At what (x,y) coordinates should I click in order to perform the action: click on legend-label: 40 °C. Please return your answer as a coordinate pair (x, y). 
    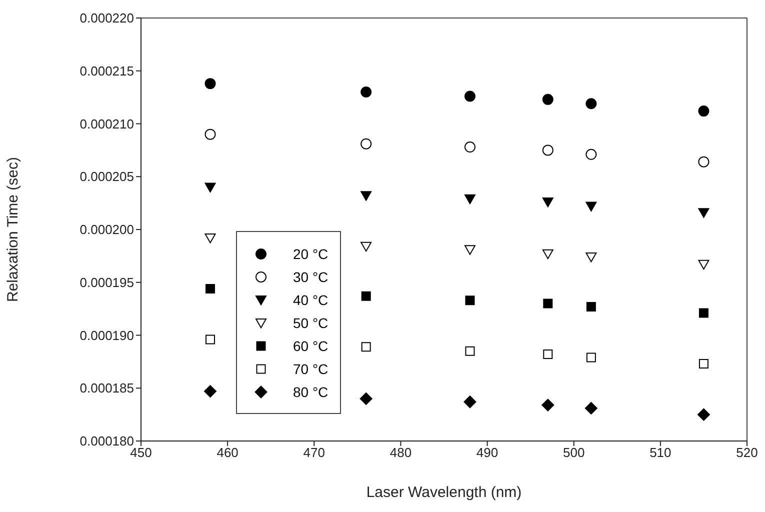
    Looking at the image, I should click on (310, 300).